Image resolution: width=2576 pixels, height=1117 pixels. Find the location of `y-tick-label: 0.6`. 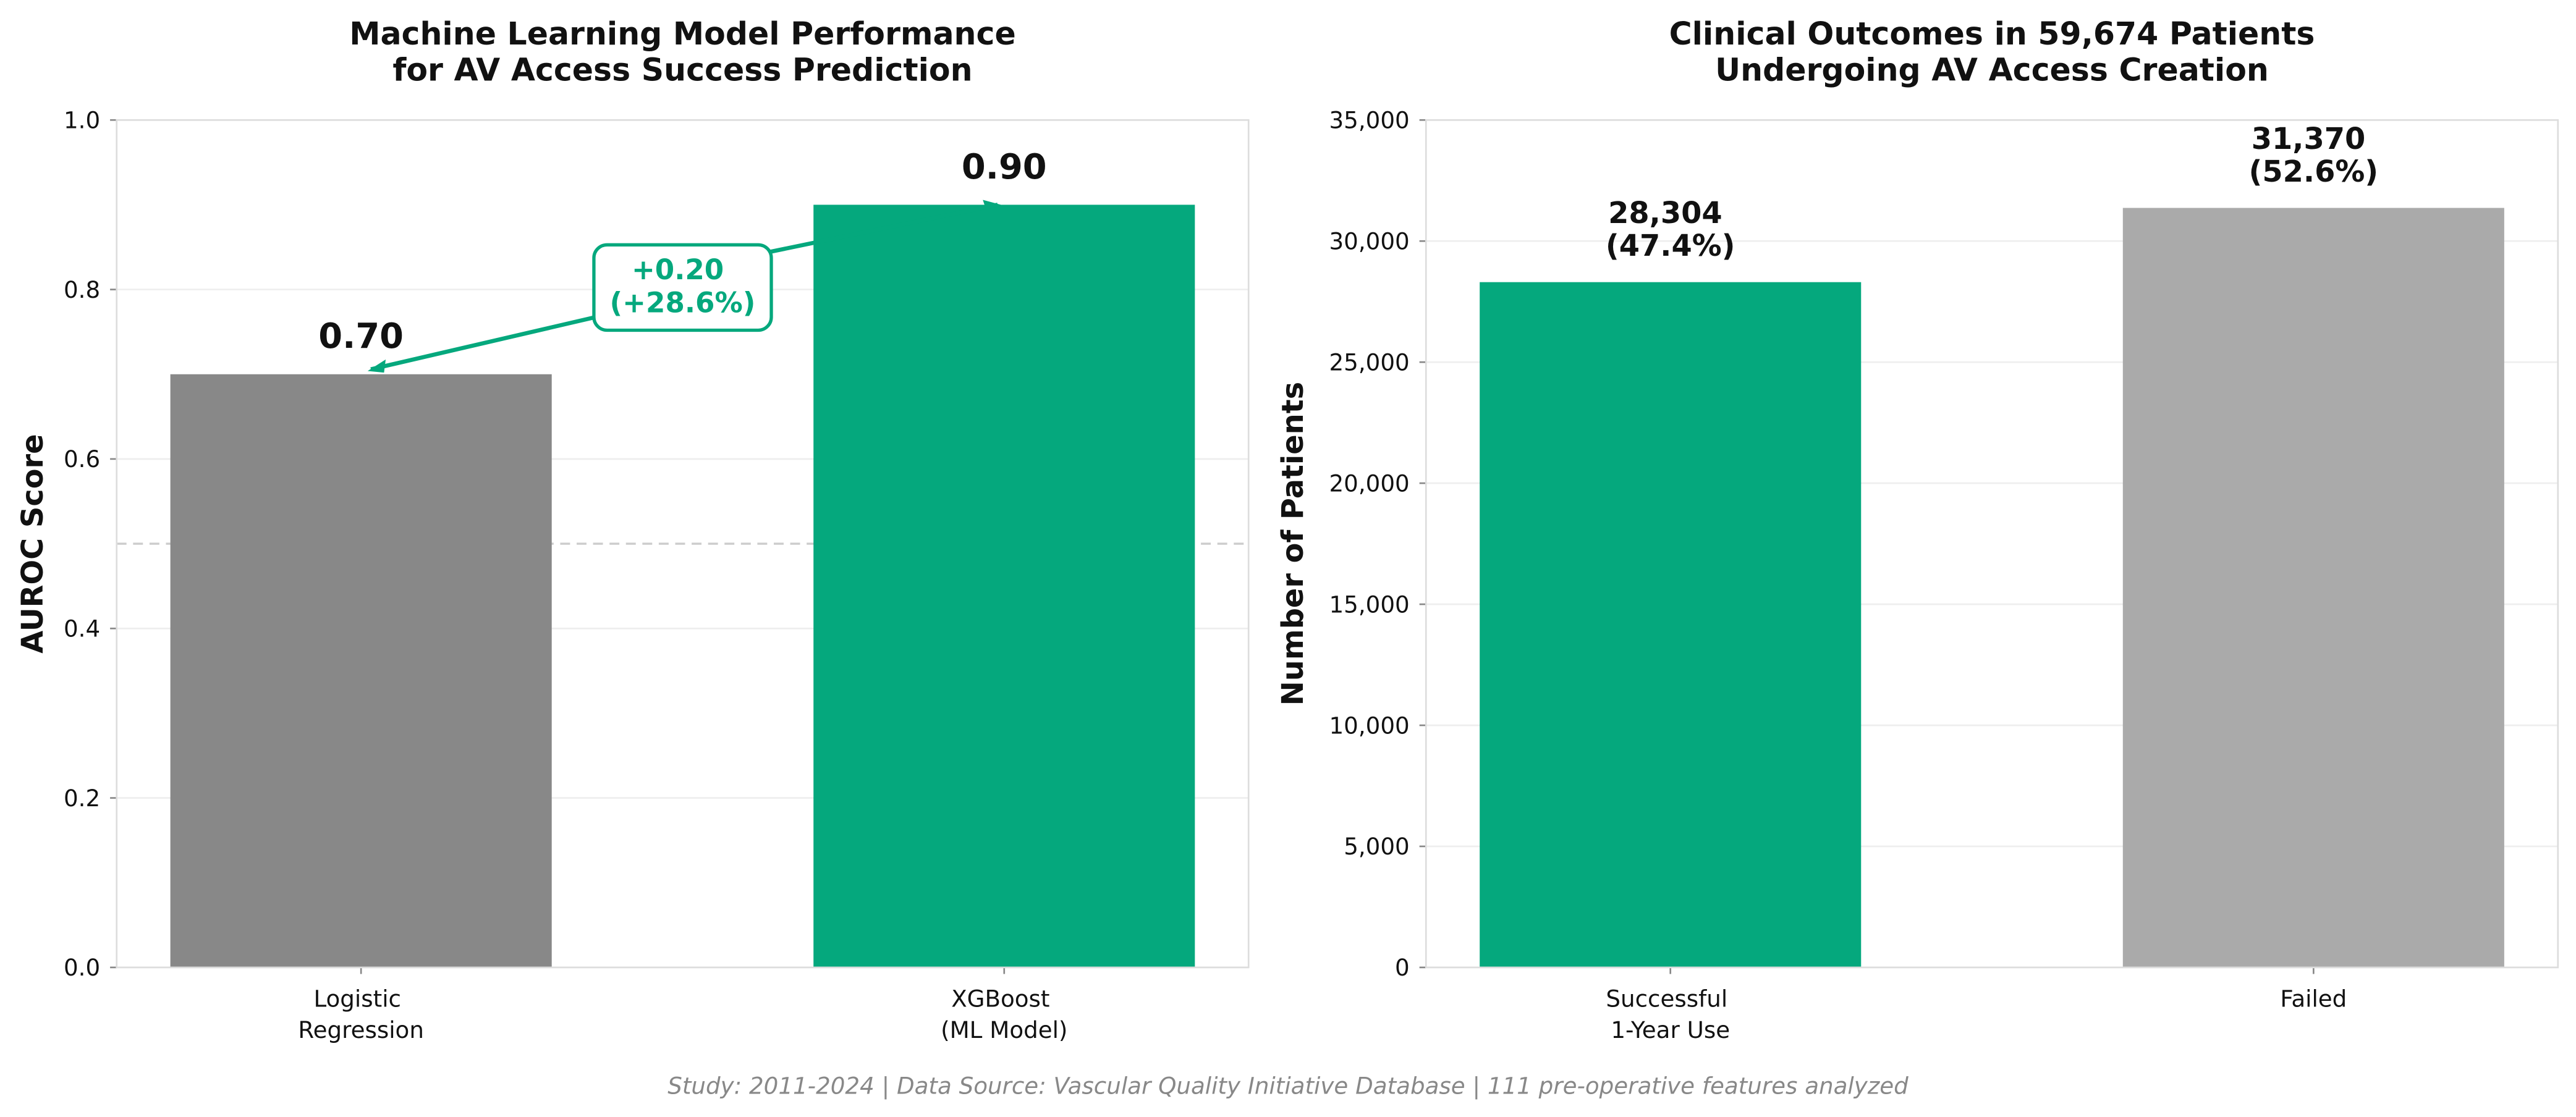

y-tick-label: 0.6 is located at coordinates (82, 459).